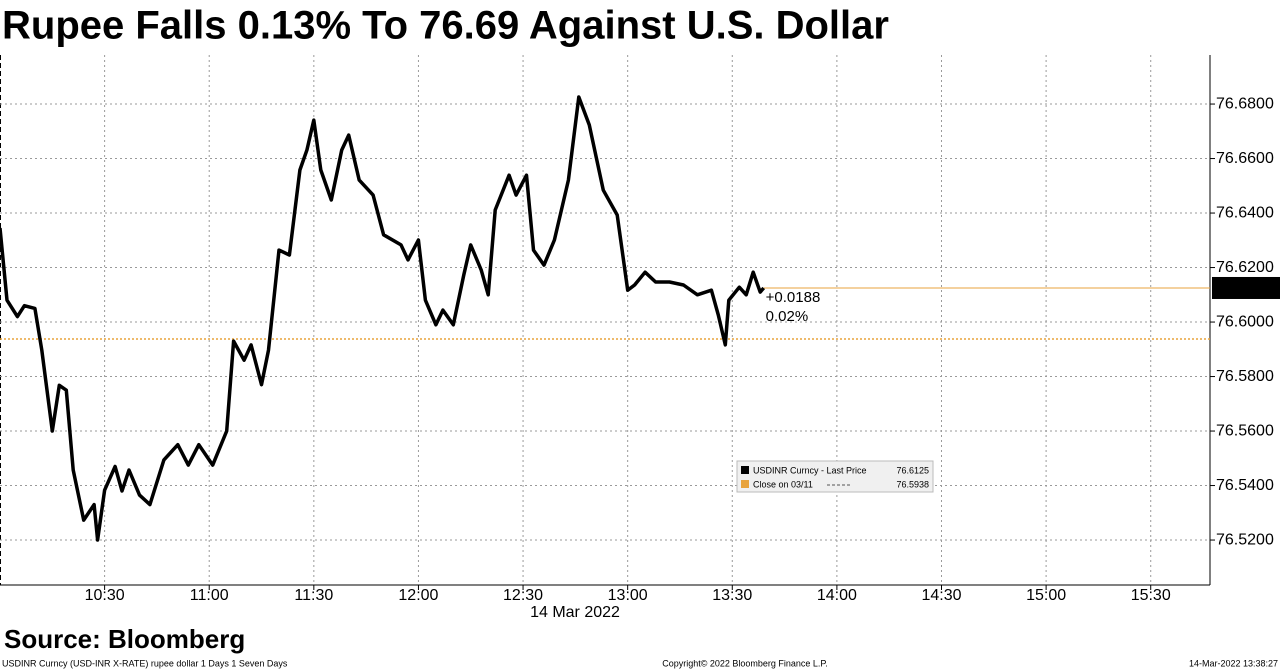 The height and width of the screenshot is (671, 1280). I want to click on x-tick-label: 10:30, so click(105, 595).